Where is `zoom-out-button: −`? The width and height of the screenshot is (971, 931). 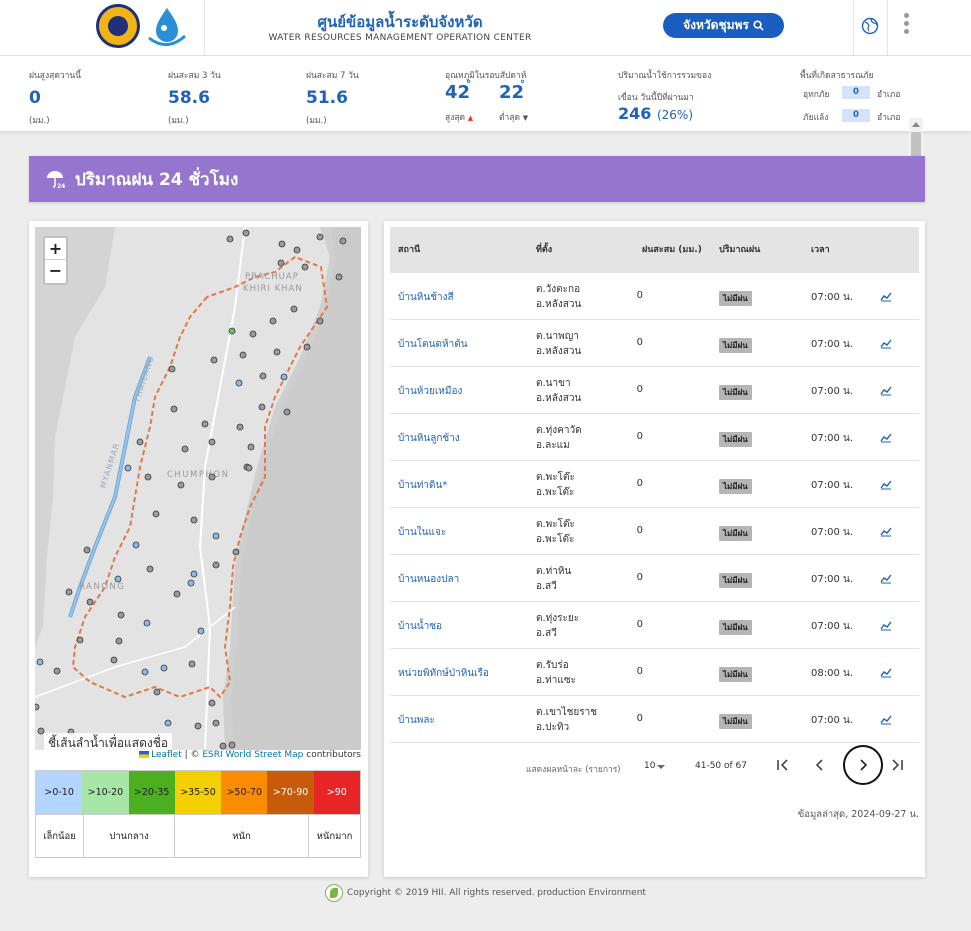 zoom-out-button: − is located at coordinates (55, 271).